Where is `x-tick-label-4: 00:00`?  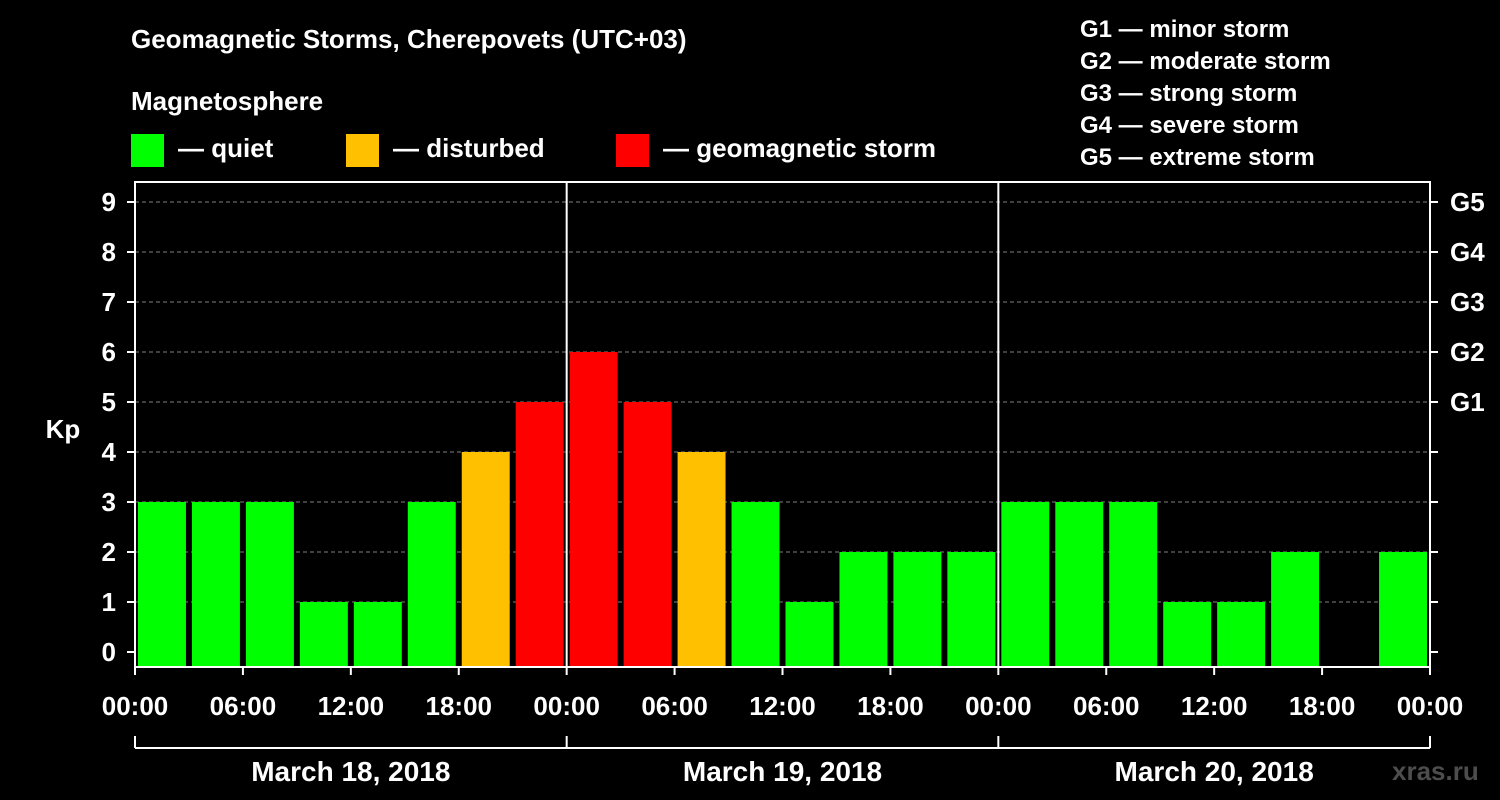 x-tick-label-4: 00:00 is located at coordinates (566, 706).